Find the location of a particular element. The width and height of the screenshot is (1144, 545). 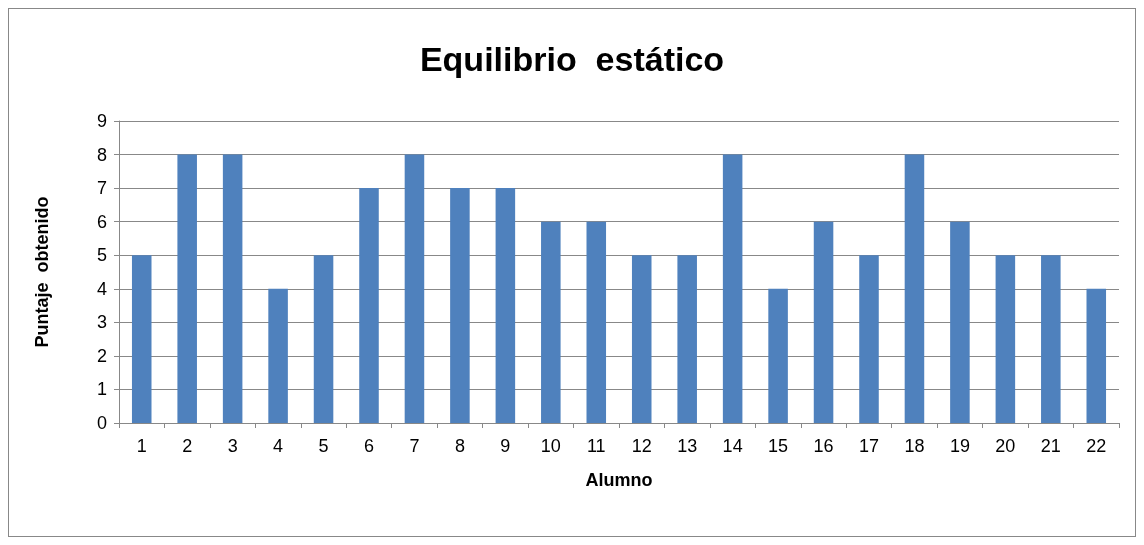

y-tick-label: 8 is located at coordinates (101, 154).